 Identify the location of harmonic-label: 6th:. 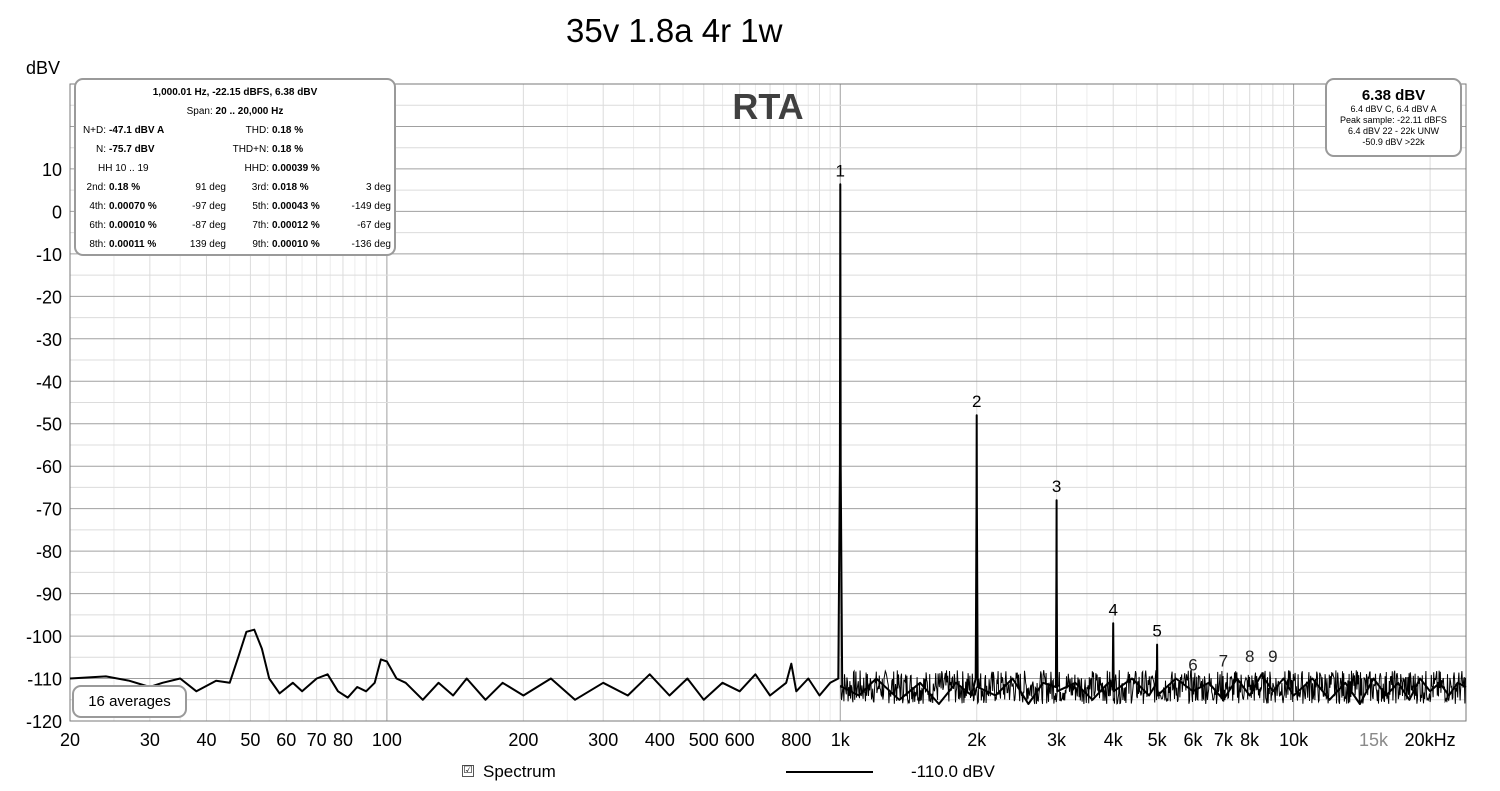
(97, 225).